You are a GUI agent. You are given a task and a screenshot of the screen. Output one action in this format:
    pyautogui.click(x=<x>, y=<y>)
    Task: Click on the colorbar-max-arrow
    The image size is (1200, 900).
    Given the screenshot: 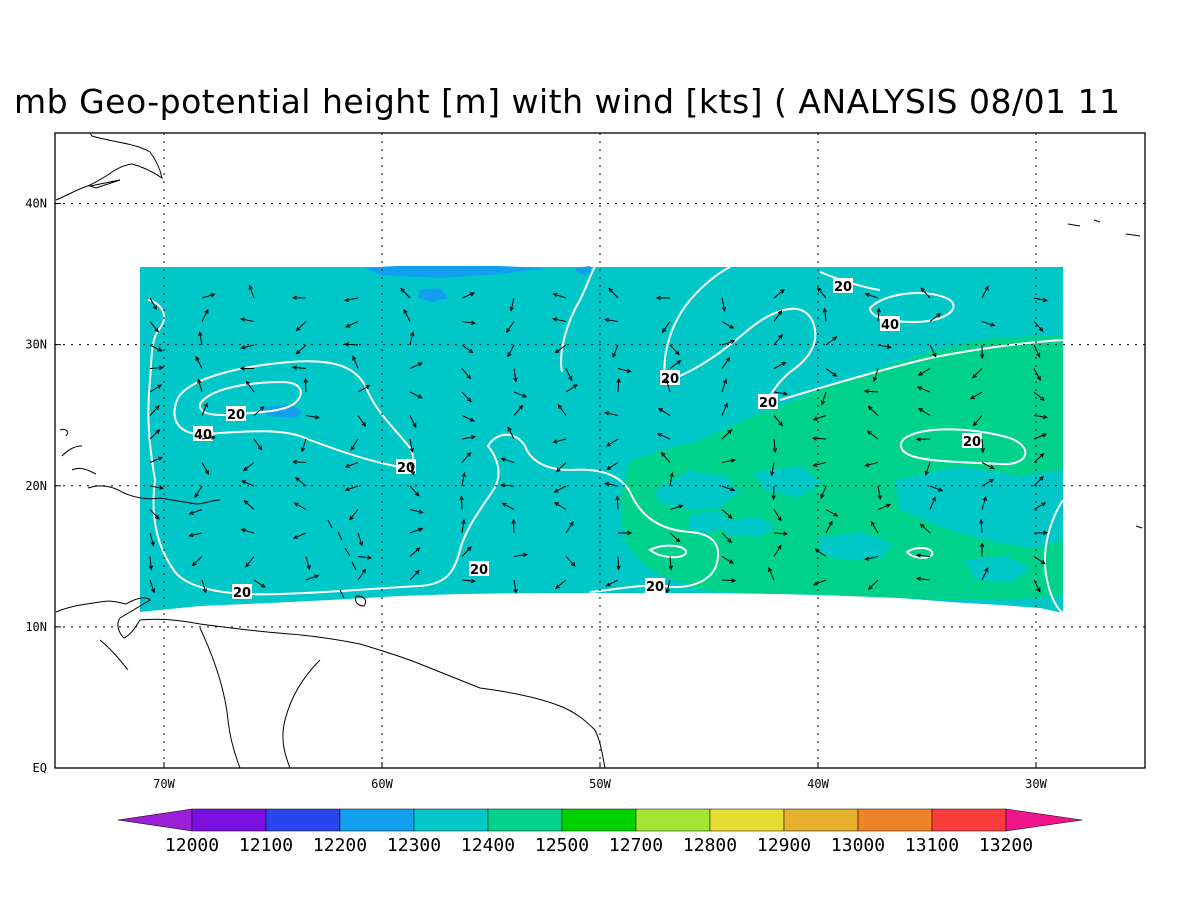 What is the action you would take?
    pyautogui.click(x=1044, y=820)
    